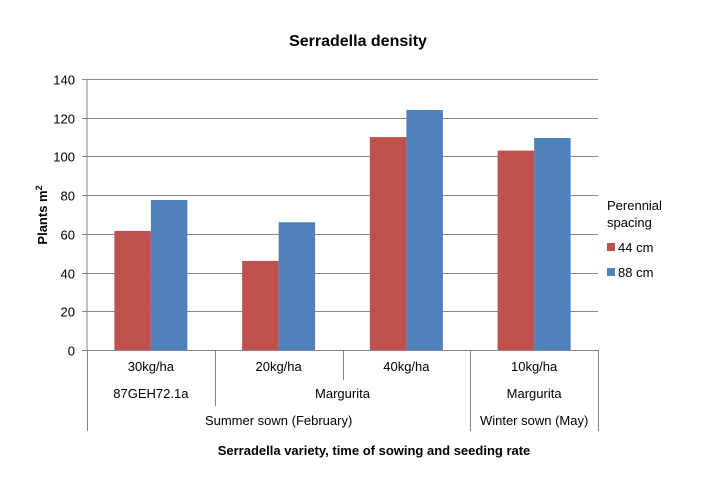  What do you see at coordinates (68, 312) in the screenshot?
I see `y-tick-label: 20` at bounding box center [68, 312].